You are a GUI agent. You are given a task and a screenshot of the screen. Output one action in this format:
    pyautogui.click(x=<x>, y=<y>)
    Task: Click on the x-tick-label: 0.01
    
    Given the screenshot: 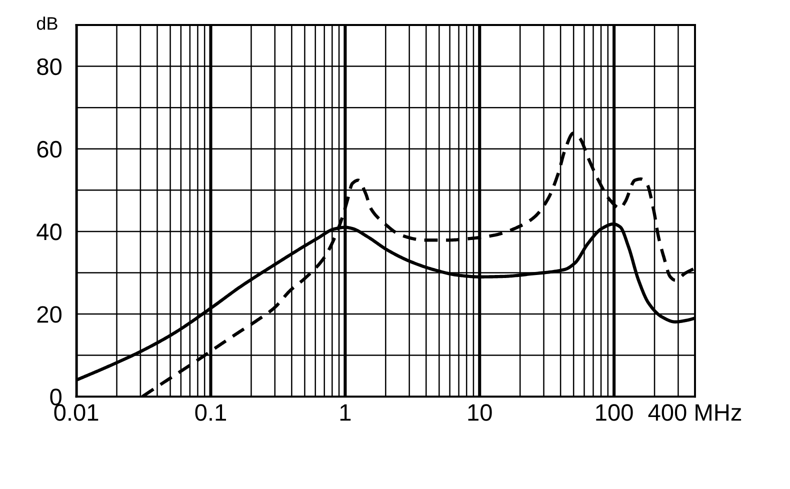 What is the action you would take?
    pyautogui.click(x=76, y=412)
    